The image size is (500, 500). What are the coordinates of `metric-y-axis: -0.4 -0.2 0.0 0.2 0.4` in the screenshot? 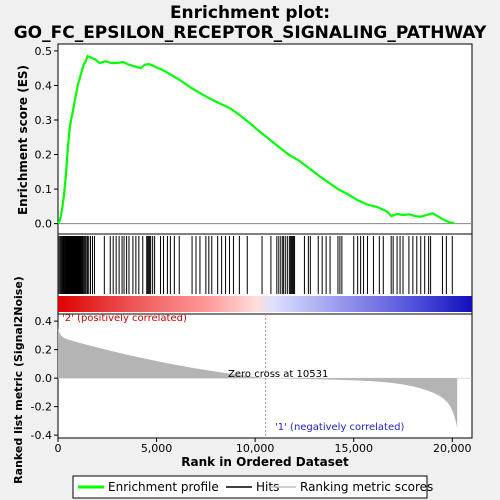 It's located at (44, 378).